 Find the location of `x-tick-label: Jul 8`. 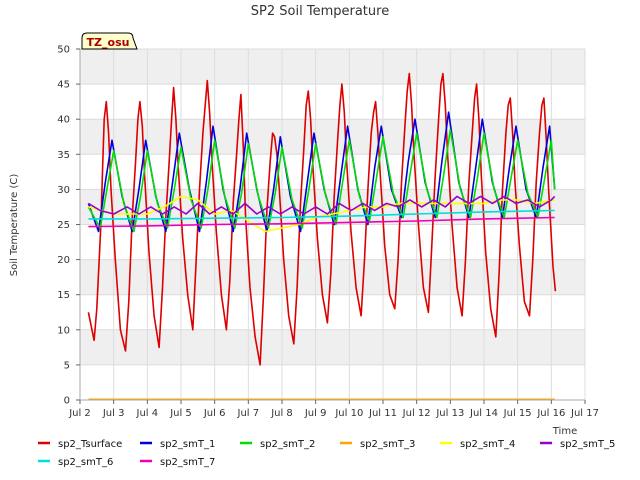

x-tick-label: Jul 8 is located at coordinates (281, 413).